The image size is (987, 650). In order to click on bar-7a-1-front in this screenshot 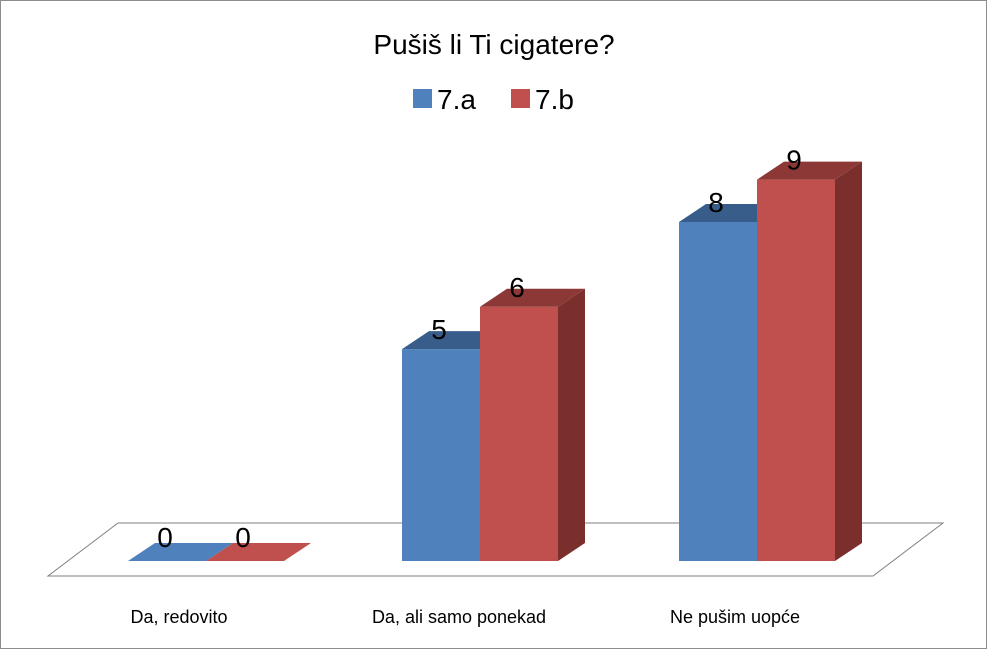, I will do `click(441, 455)`.